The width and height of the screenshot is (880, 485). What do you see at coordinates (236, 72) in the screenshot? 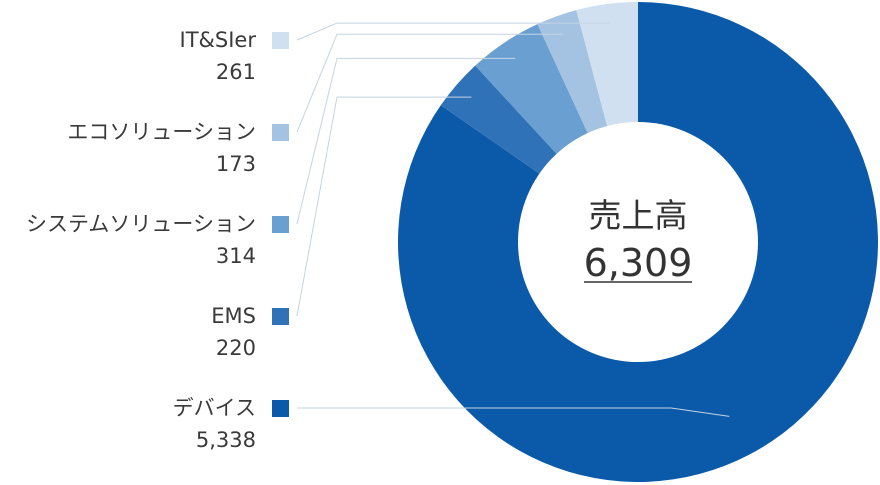
I see `legend-value-it-sier: 261` at bounding box center [236, 72].